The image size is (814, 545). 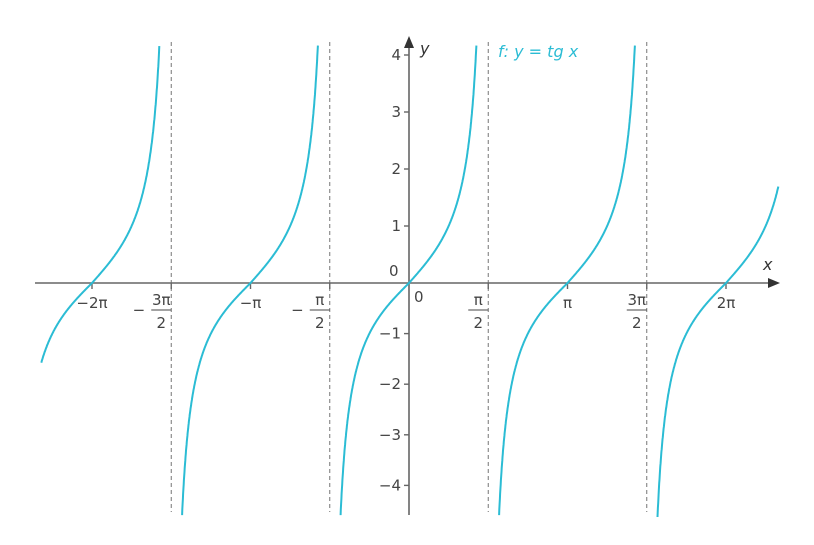 I want to click on y-tick-label: 2, so click(x=396, y=169).